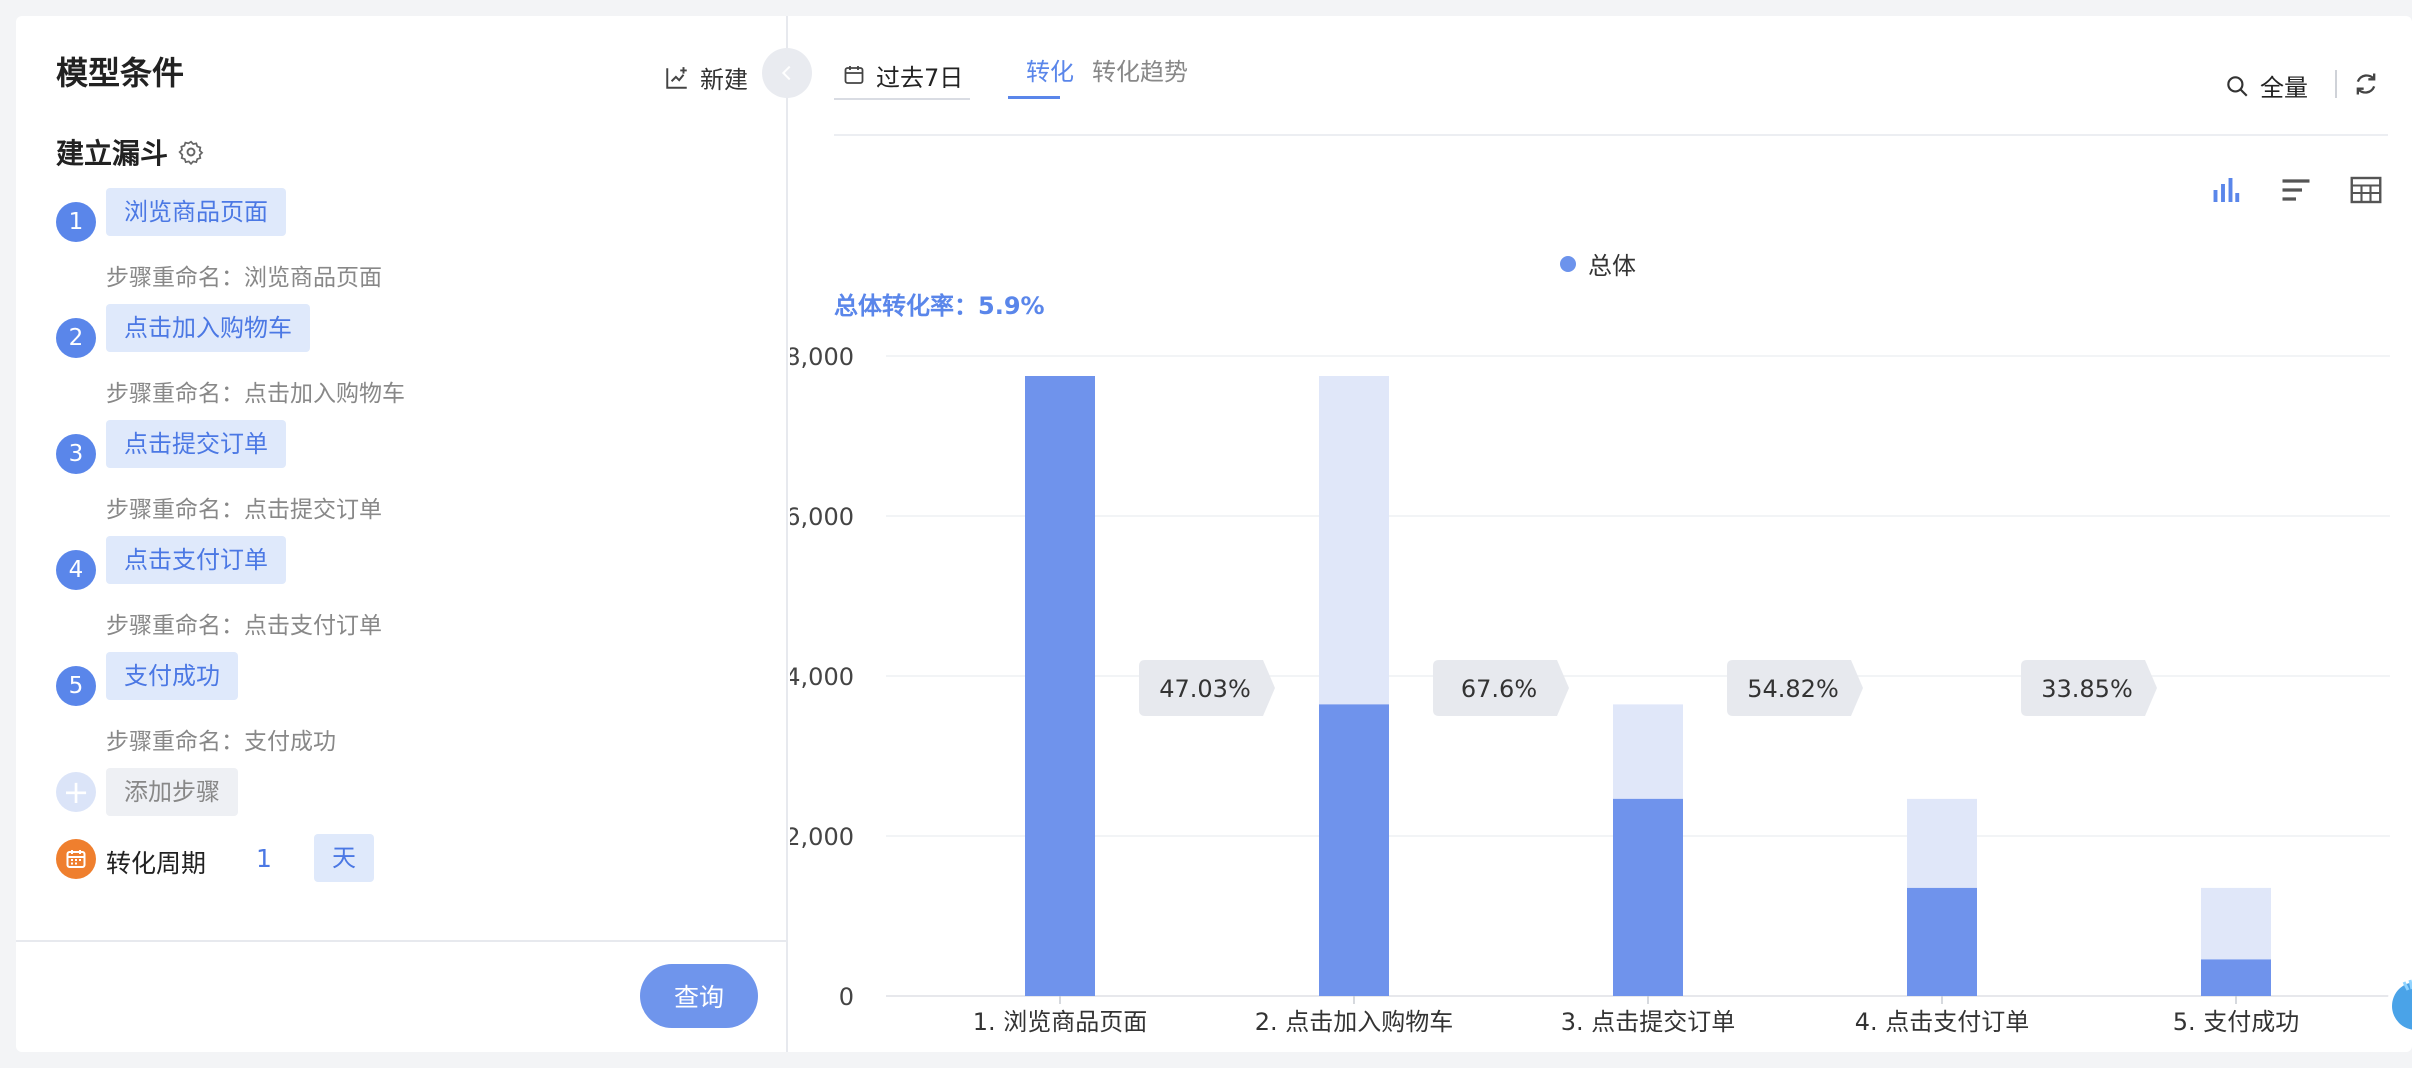 The image size is (2412, 1068). What do you see at coordinates (822, 357) in the screenshot?
I see `y-tick-label: 8,000` at bounding box center [822, 357].